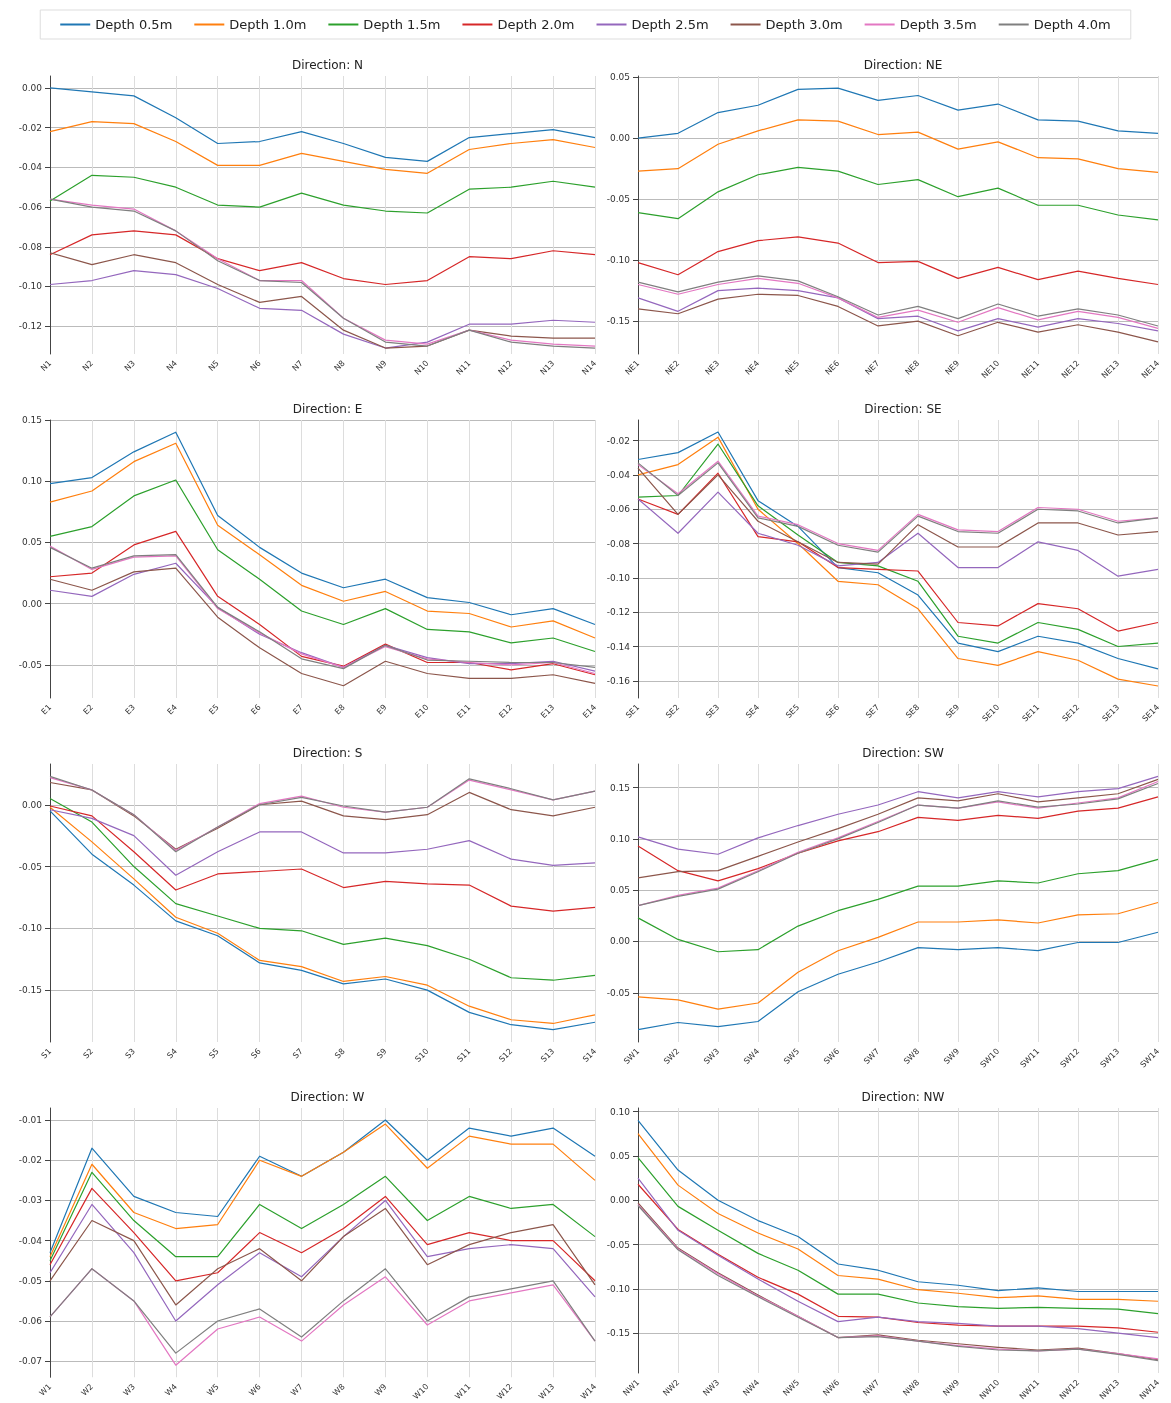 This screenshot has height=1403, width=1171. What do you see at coordinates (536, 24) in the screenshot?
I see `legend-label: Depth 2.0m` at bounding box center [536, 24].